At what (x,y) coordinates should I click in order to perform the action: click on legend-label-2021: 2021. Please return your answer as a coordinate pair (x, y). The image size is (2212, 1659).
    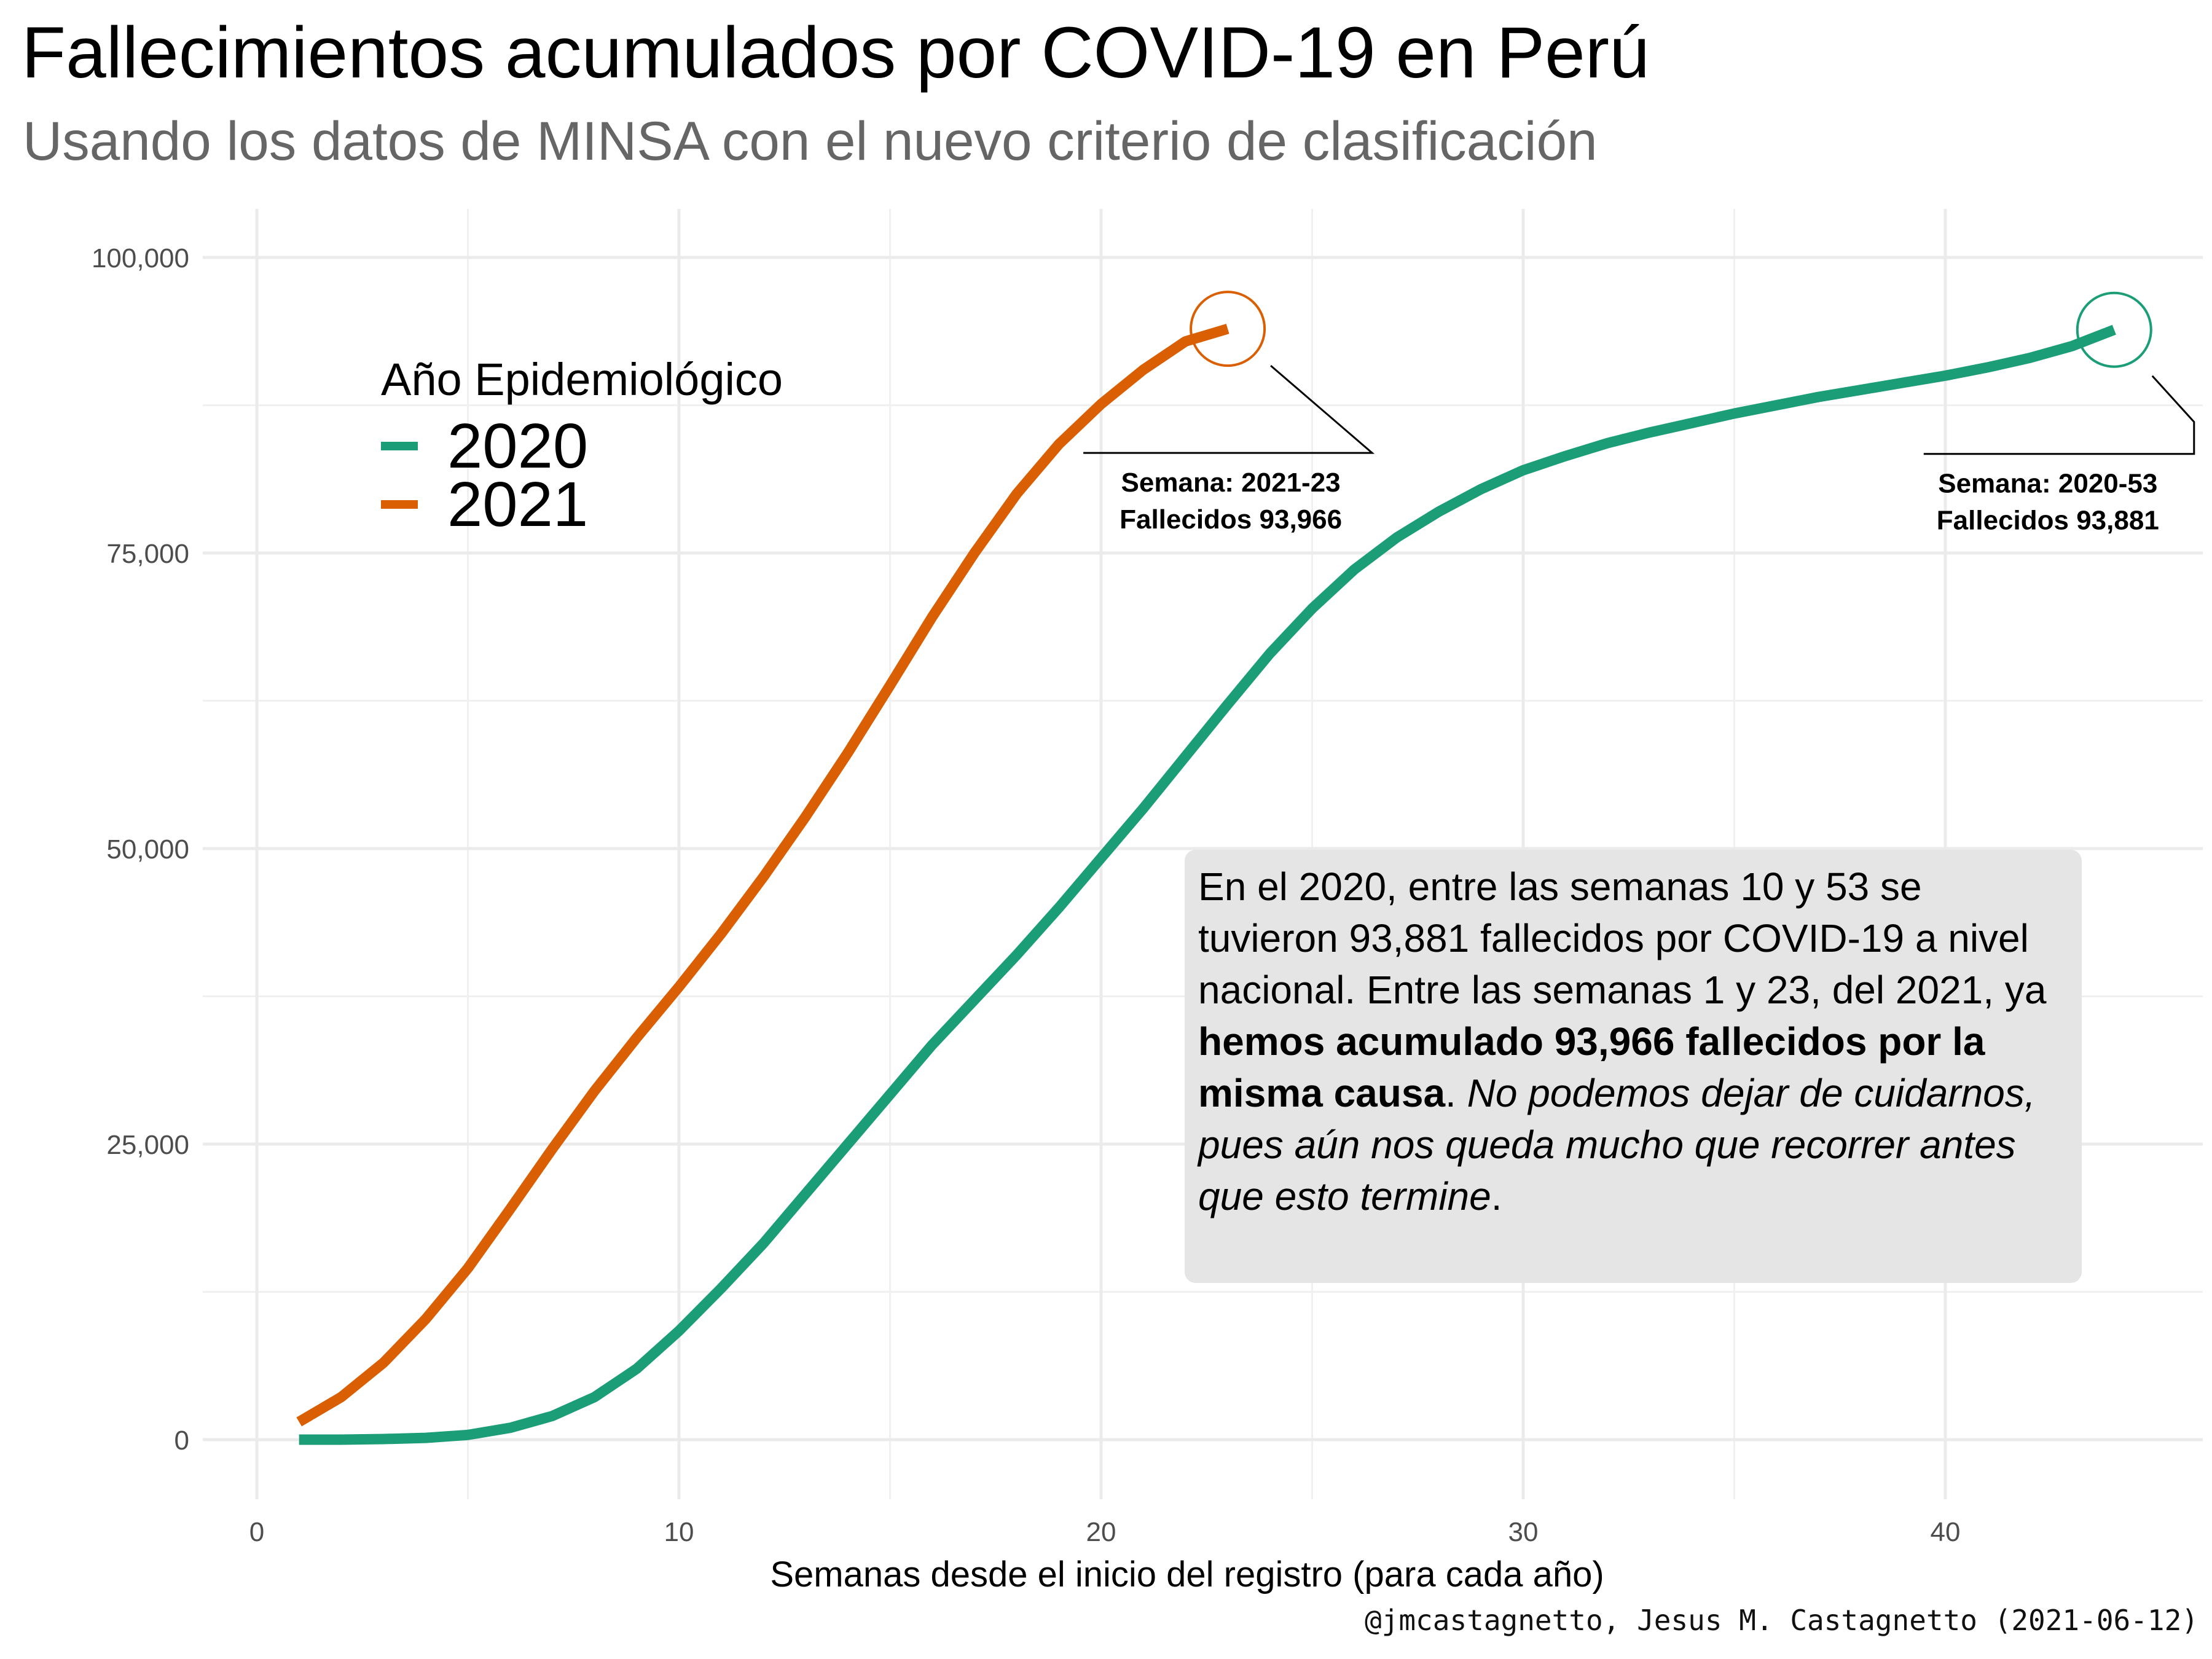
    Looking at the image, I should click on (518, 504).